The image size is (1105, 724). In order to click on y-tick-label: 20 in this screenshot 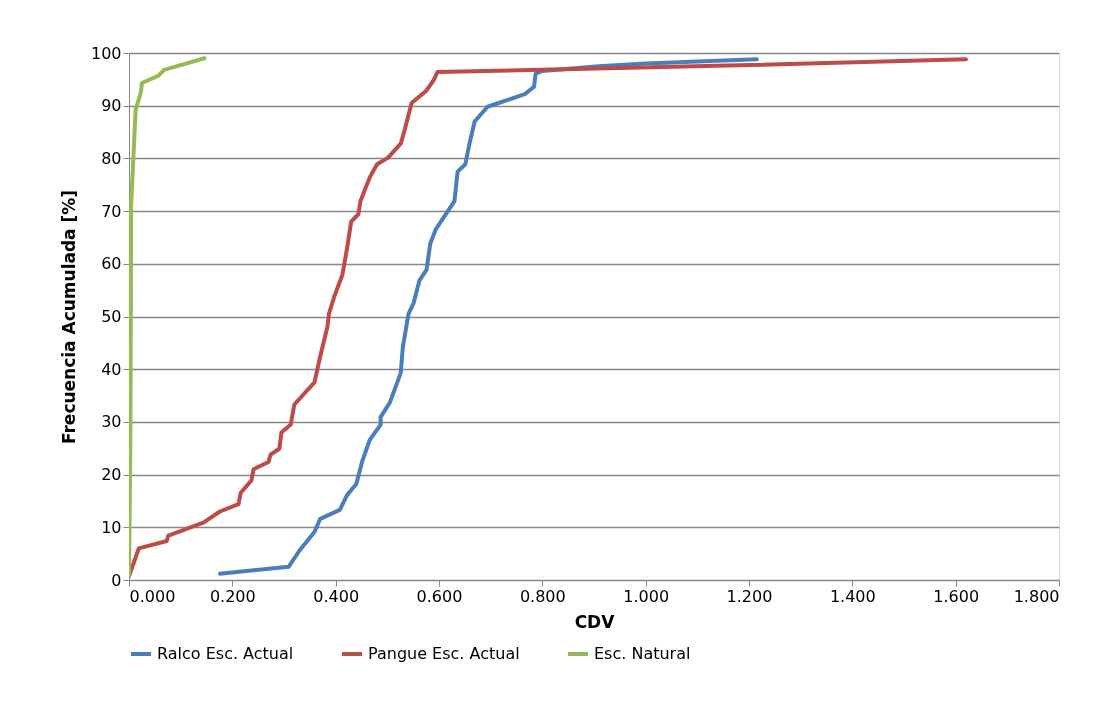, I will do `click(111, 475)`.